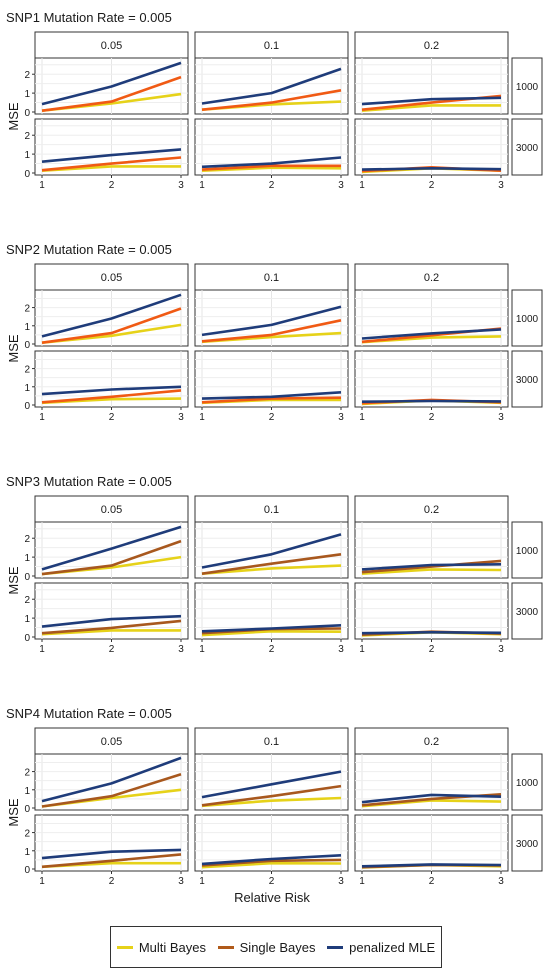  What do you see at coordinates (431, 86) in the screenshot?
I see `panel-0.2-1000` at bounding box center [431, 86].